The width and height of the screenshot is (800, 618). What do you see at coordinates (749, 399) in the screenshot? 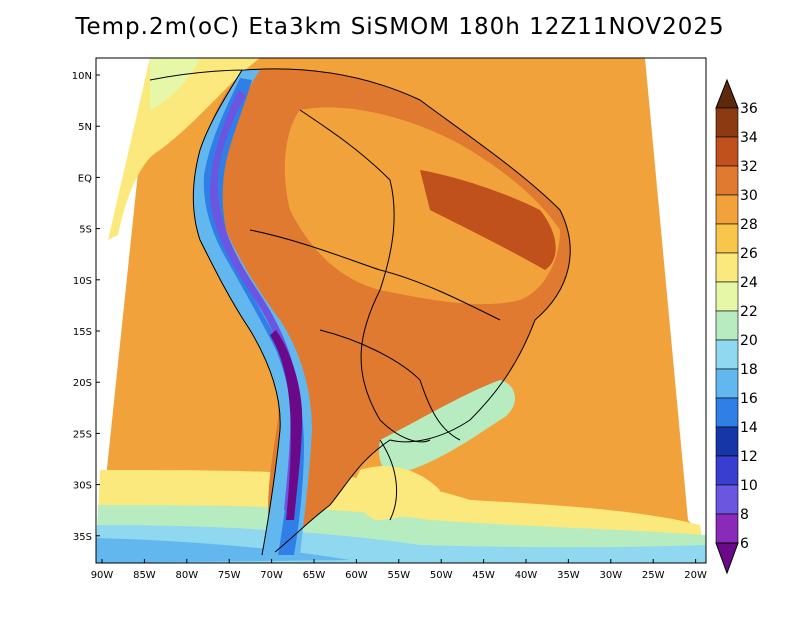
I see `colorbar-level-label: 16` at bounding box center [749, 399].